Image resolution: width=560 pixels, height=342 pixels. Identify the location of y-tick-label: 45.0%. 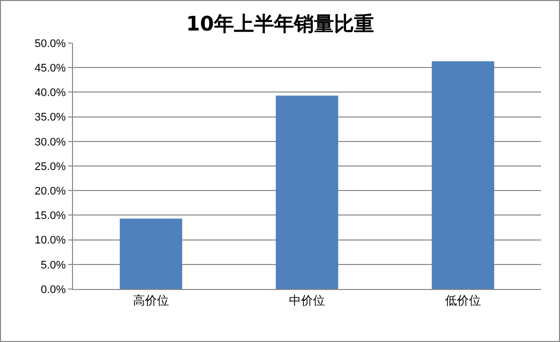
(50, 68).